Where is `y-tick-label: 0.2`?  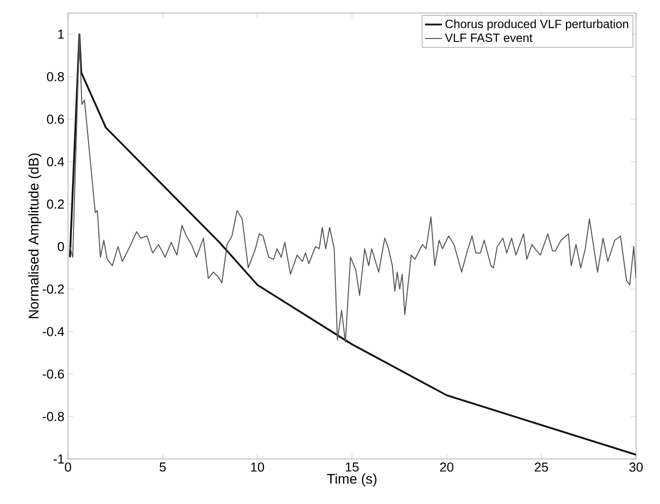 y-tick-label: 0.2 is located at coordinates (55, 204).